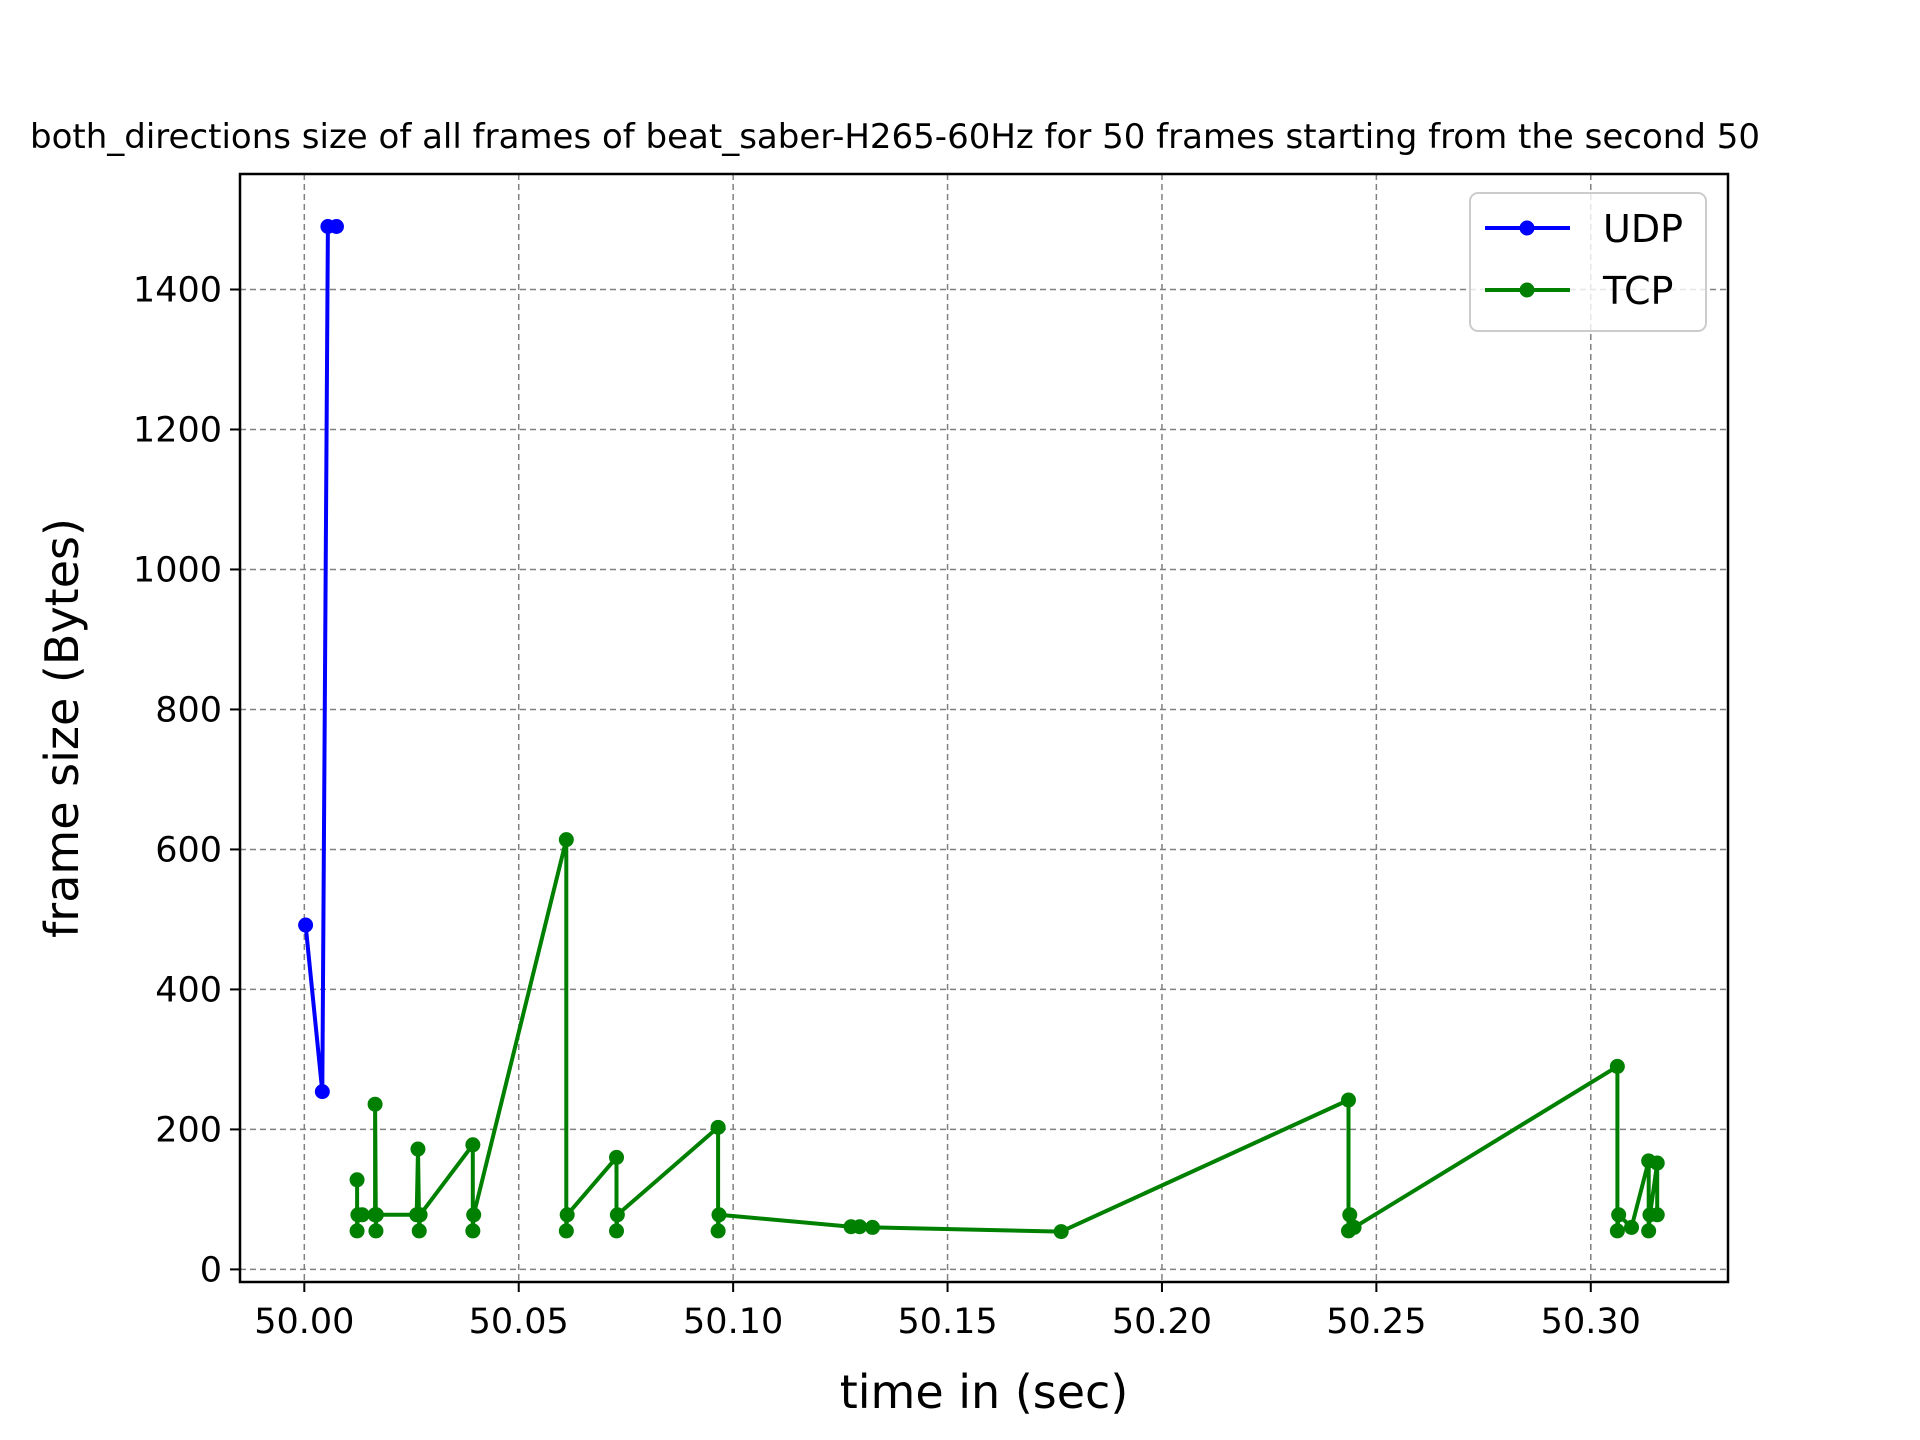 The image size is (1920, 1440). What do you see at coordinates (177, 430) in the screenshot?
I see `y-tick-label: 1200` at bounding box center [177, 430].